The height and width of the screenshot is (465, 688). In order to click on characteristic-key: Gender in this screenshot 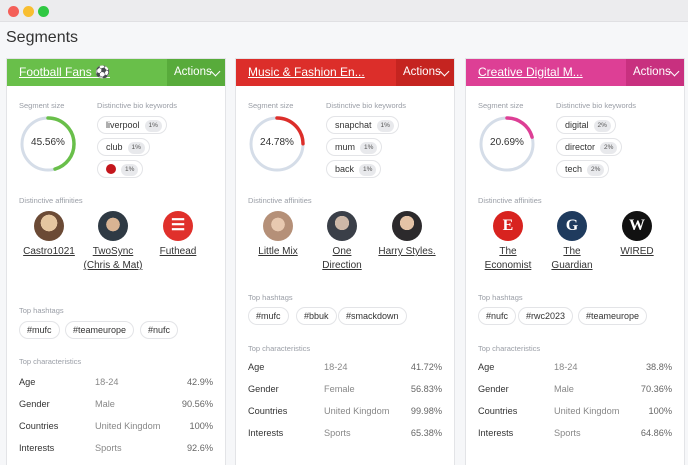, I will do `click(493, 389)`.